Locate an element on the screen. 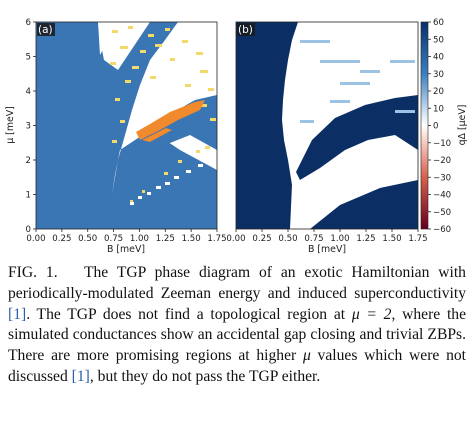  panel-a-label-box is located at coordinates (46, 29).